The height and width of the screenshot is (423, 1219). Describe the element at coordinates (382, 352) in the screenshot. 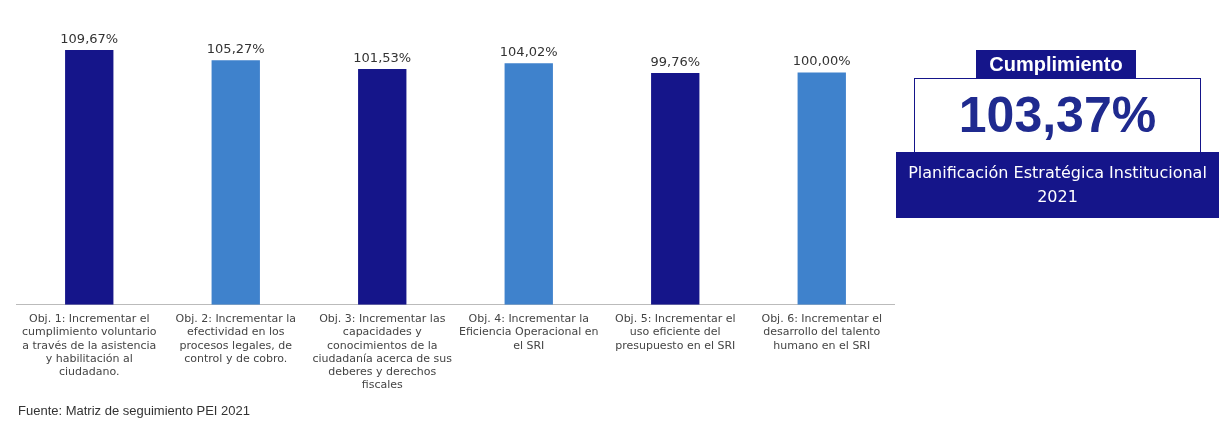

I see `x-tick-label: Obj. 3: Incrementar las capacidades y conocimientos de la ciudadanía acerca de sus deberes y derechos fiscales` at that location.